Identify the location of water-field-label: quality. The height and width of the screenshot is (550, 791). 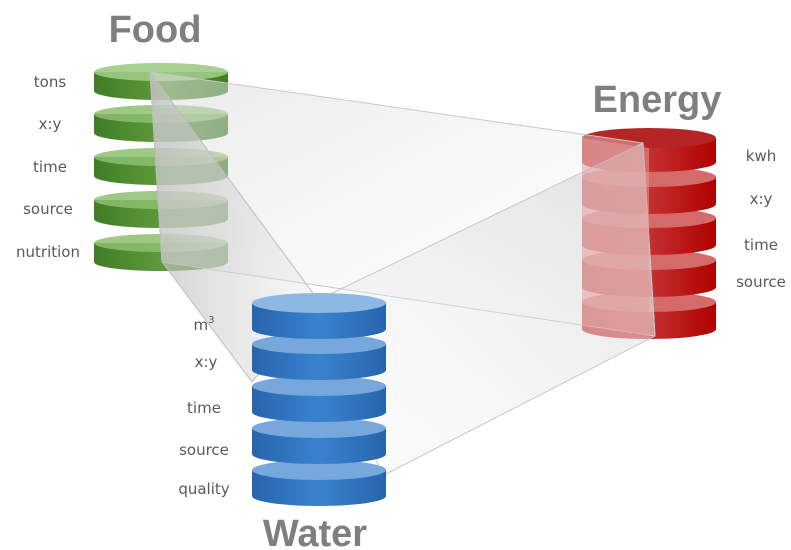
(203, 489).